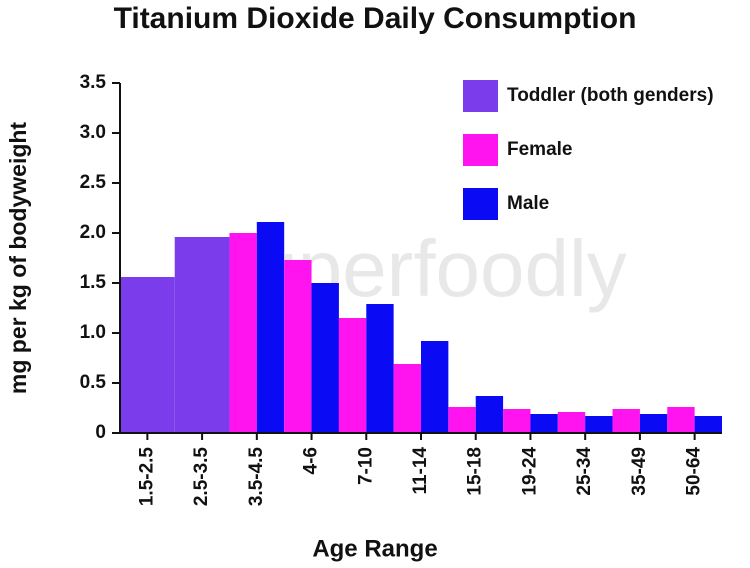  I want to click on legend-label: Male, so click(528, 203).